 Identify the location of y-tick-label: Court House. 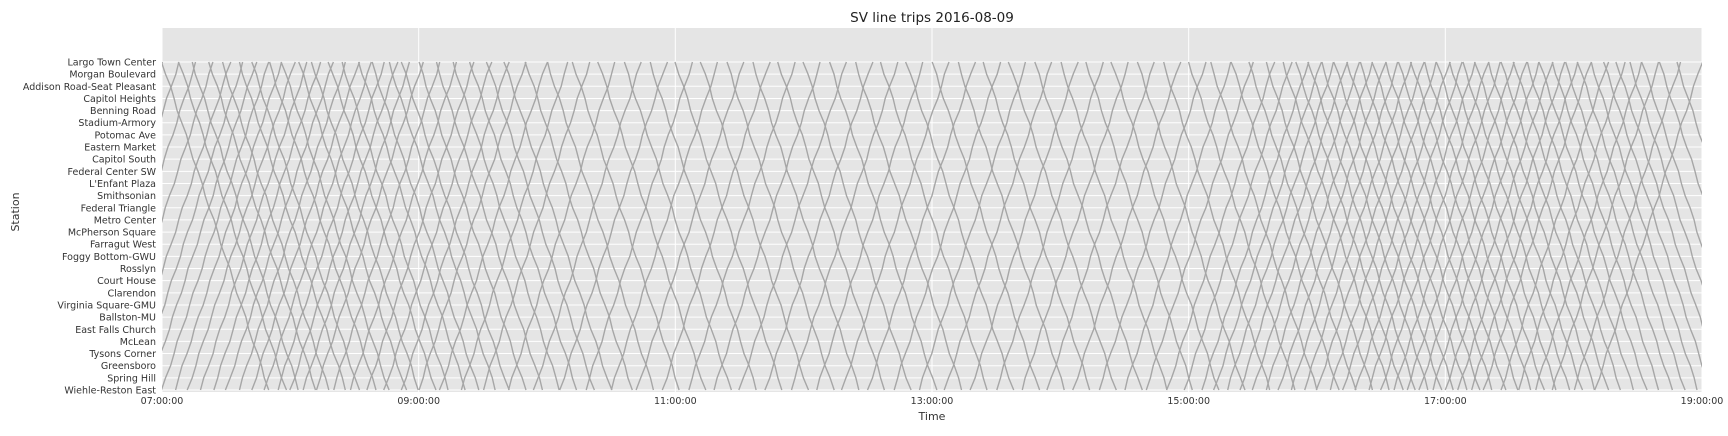
(126, 281).